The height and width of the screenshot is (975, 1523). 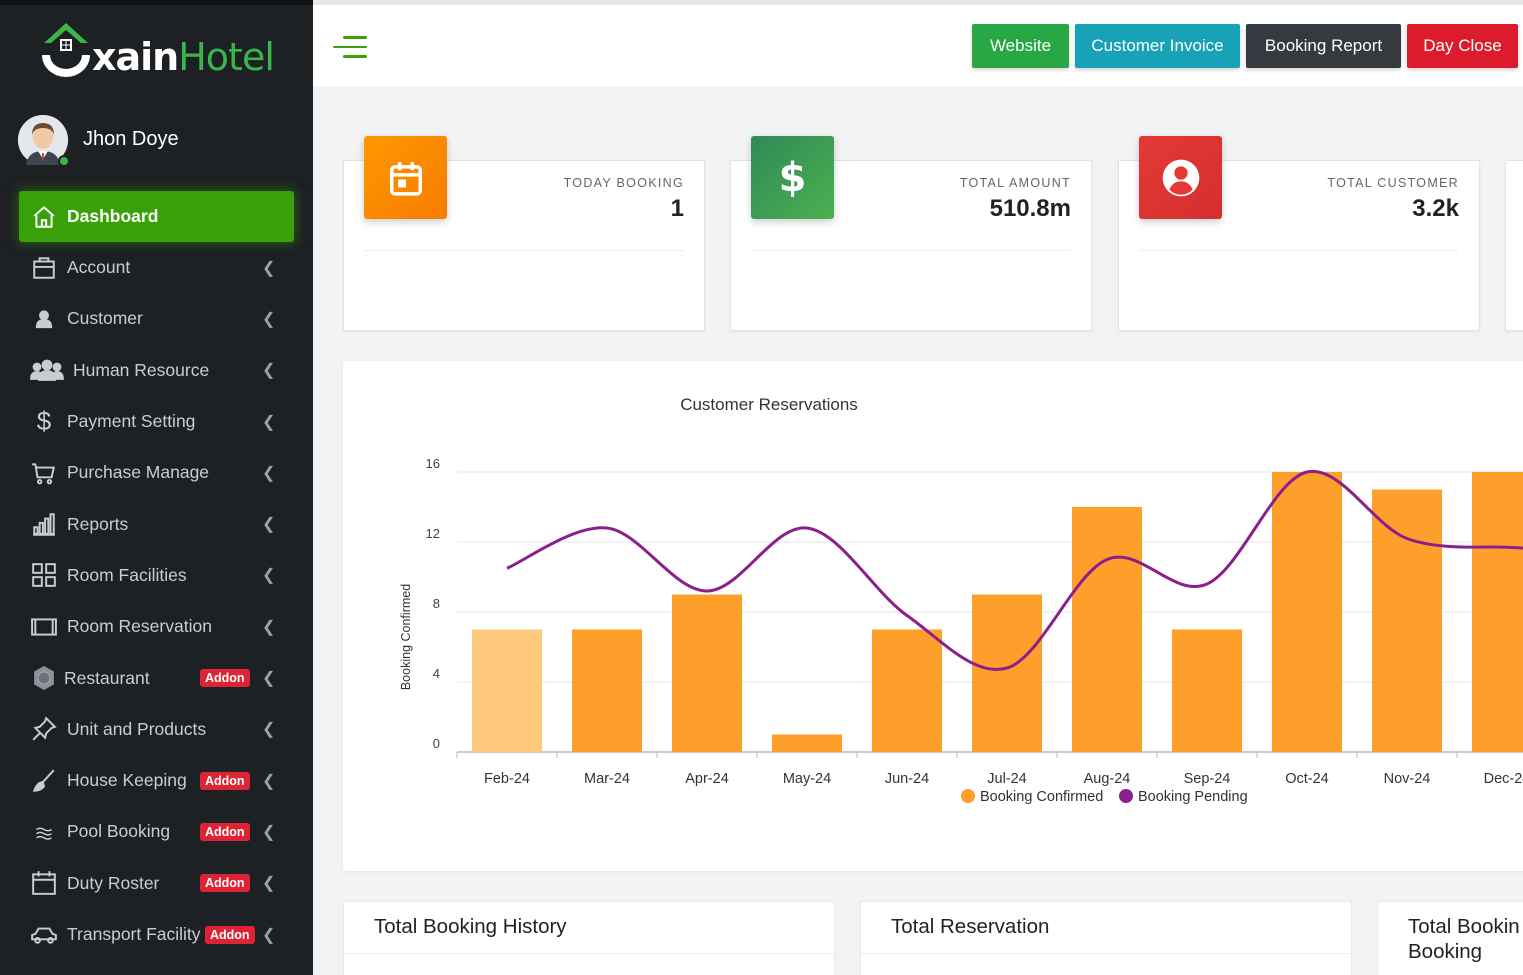 What do you see at coordinates (1514, 245) in the screenshot?
I see `stat-card-partial` at bounding box center [1514, 245].